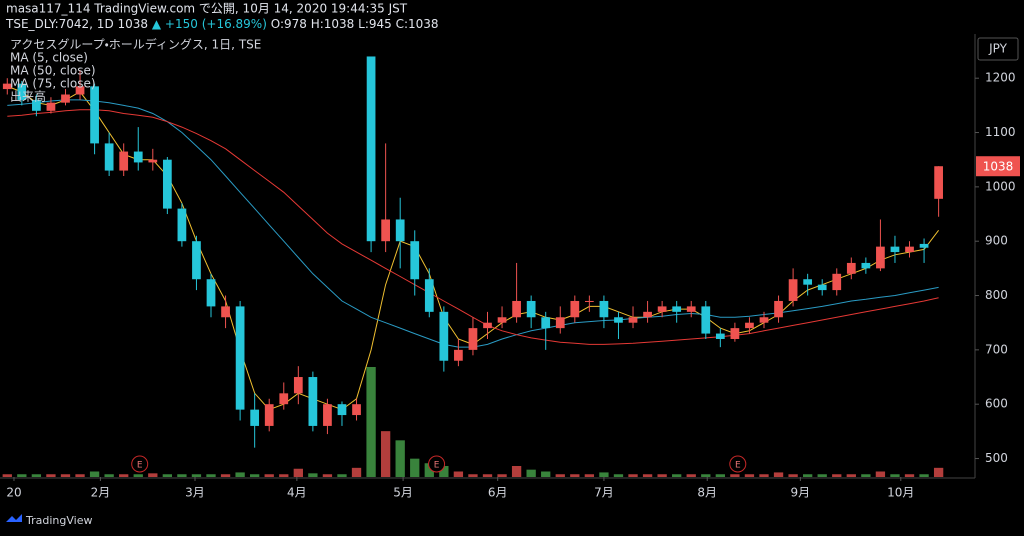 The image size is (1024, 536). What do you see at coordinates (996, 404) in the screenshot?
I see `y-tick-label: 600` at bounding box center [996, 404].